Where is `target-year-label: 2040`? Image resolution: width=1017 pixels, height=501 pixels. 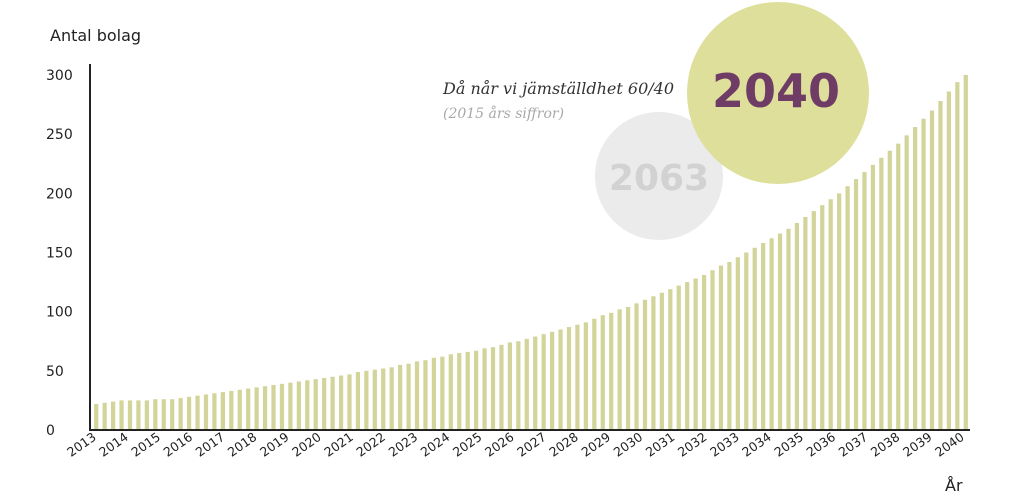
target-year-label: 2040 is located at coordinates (776, 91).